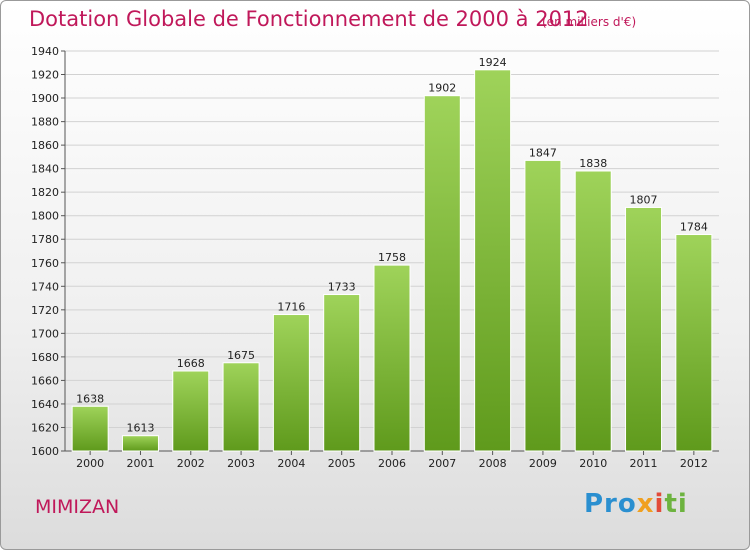 Image resolution: width=750 pixels, height=550 pixels. I want to click on bar-2003, so click(241, 407).